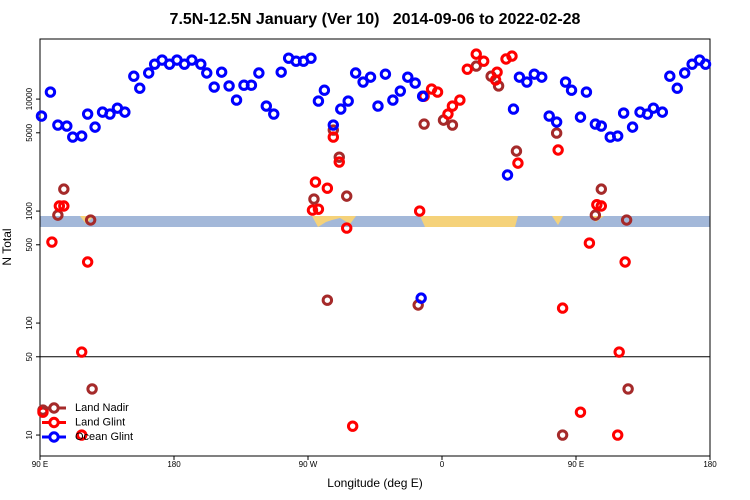 This screenshot has width=750, height=500. What do you see at coordinates (29, 434) in the screenshot?
I see `y-tick-label: 10` at bounding box center [29, 434].